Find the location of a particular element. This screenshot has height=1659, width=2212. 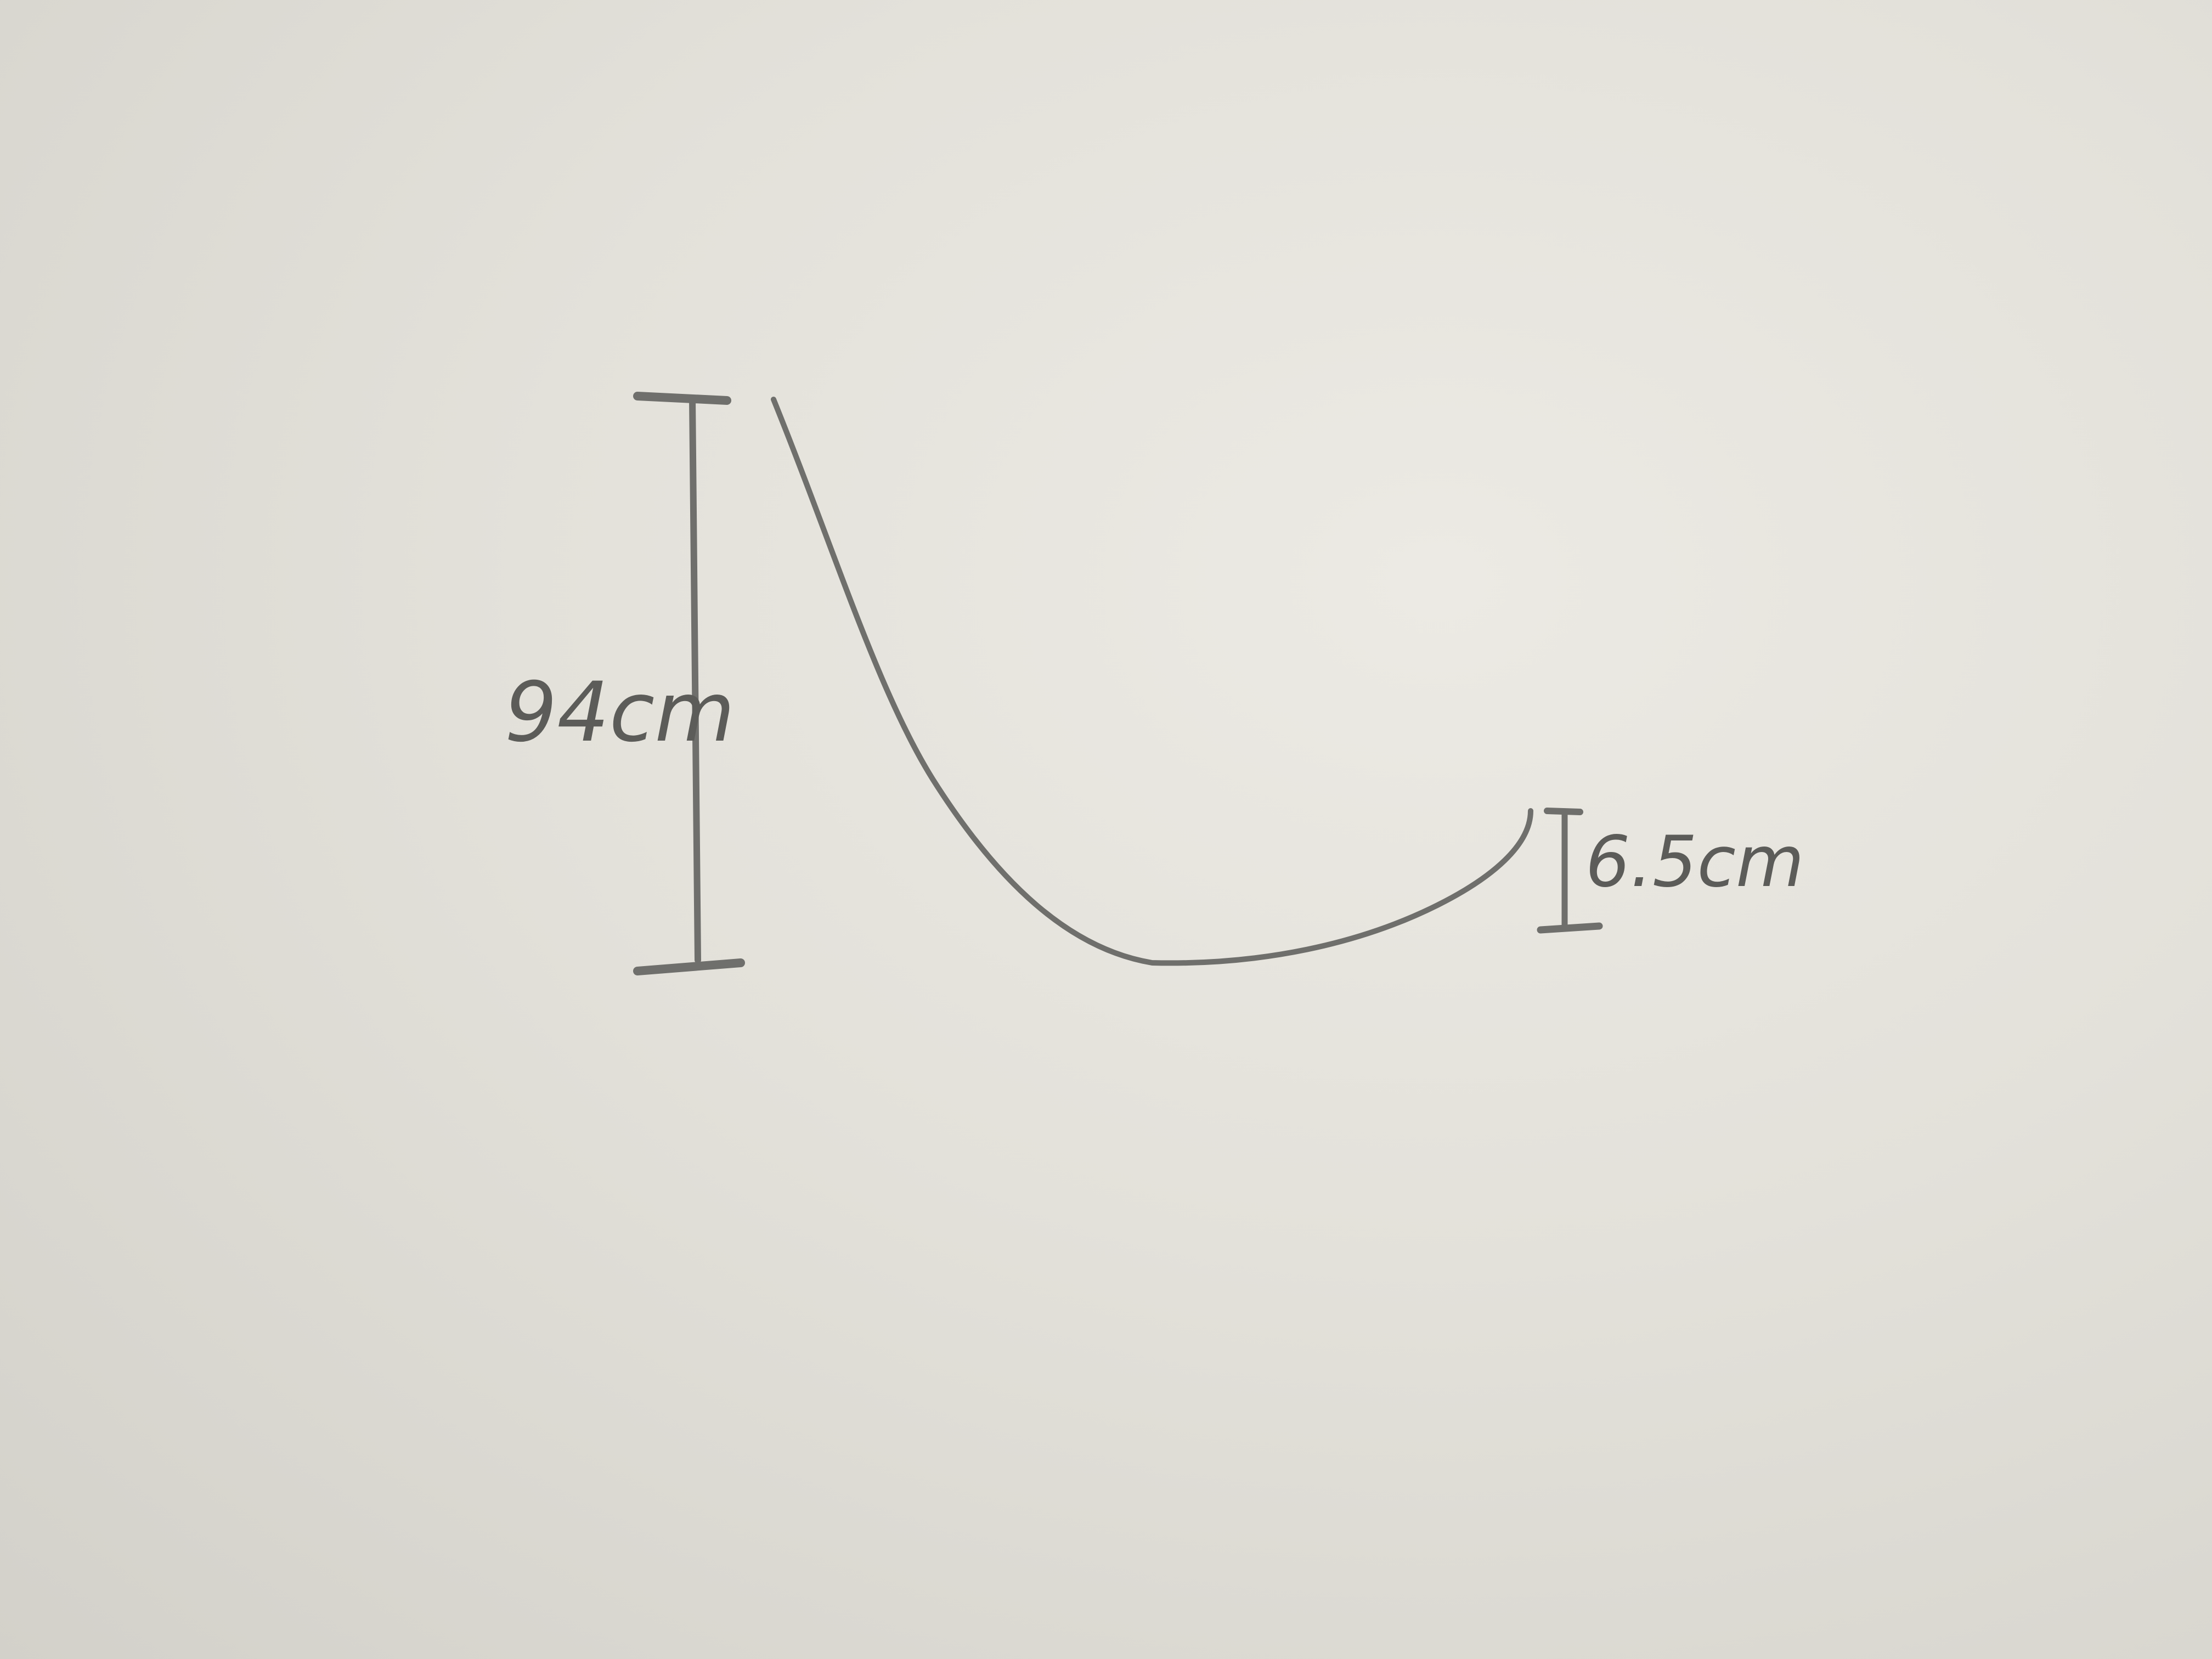

drop-height-dimension is located at coordinates (689, 684).